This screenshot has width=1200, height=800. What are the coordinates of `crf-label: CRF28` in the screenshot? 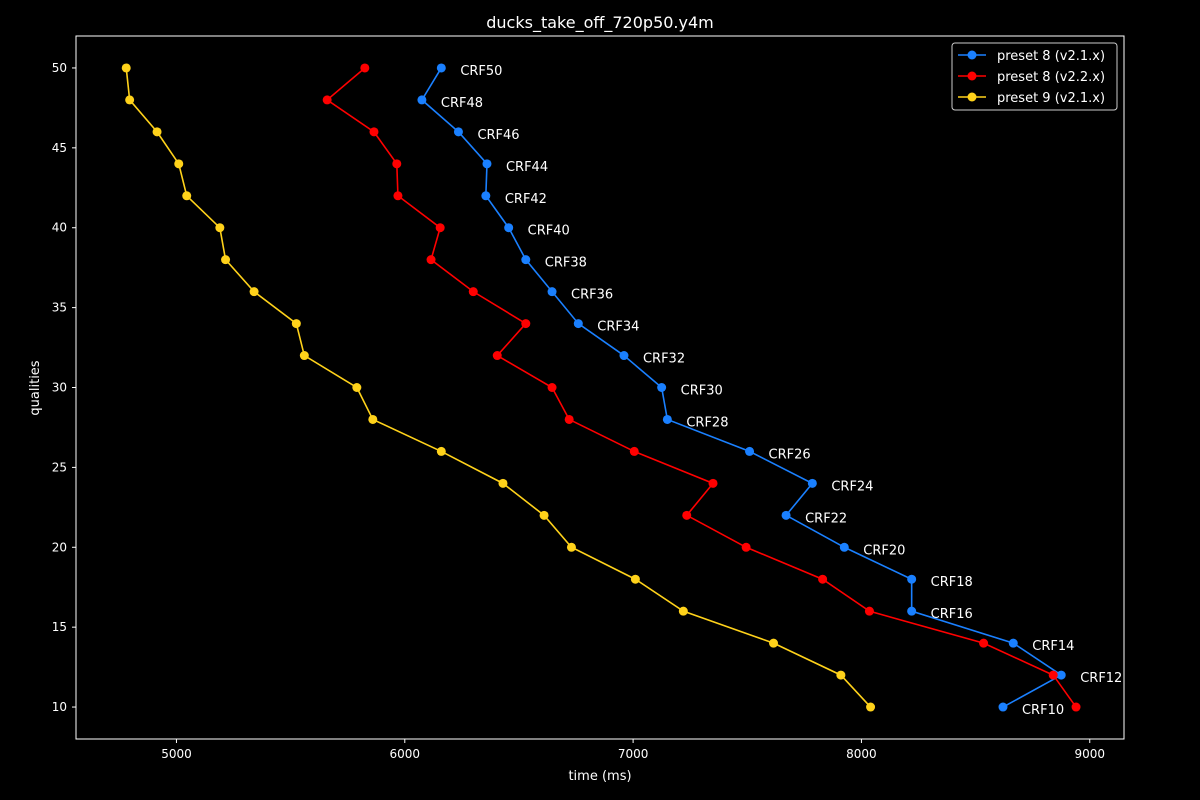 It's located at (707, 422).